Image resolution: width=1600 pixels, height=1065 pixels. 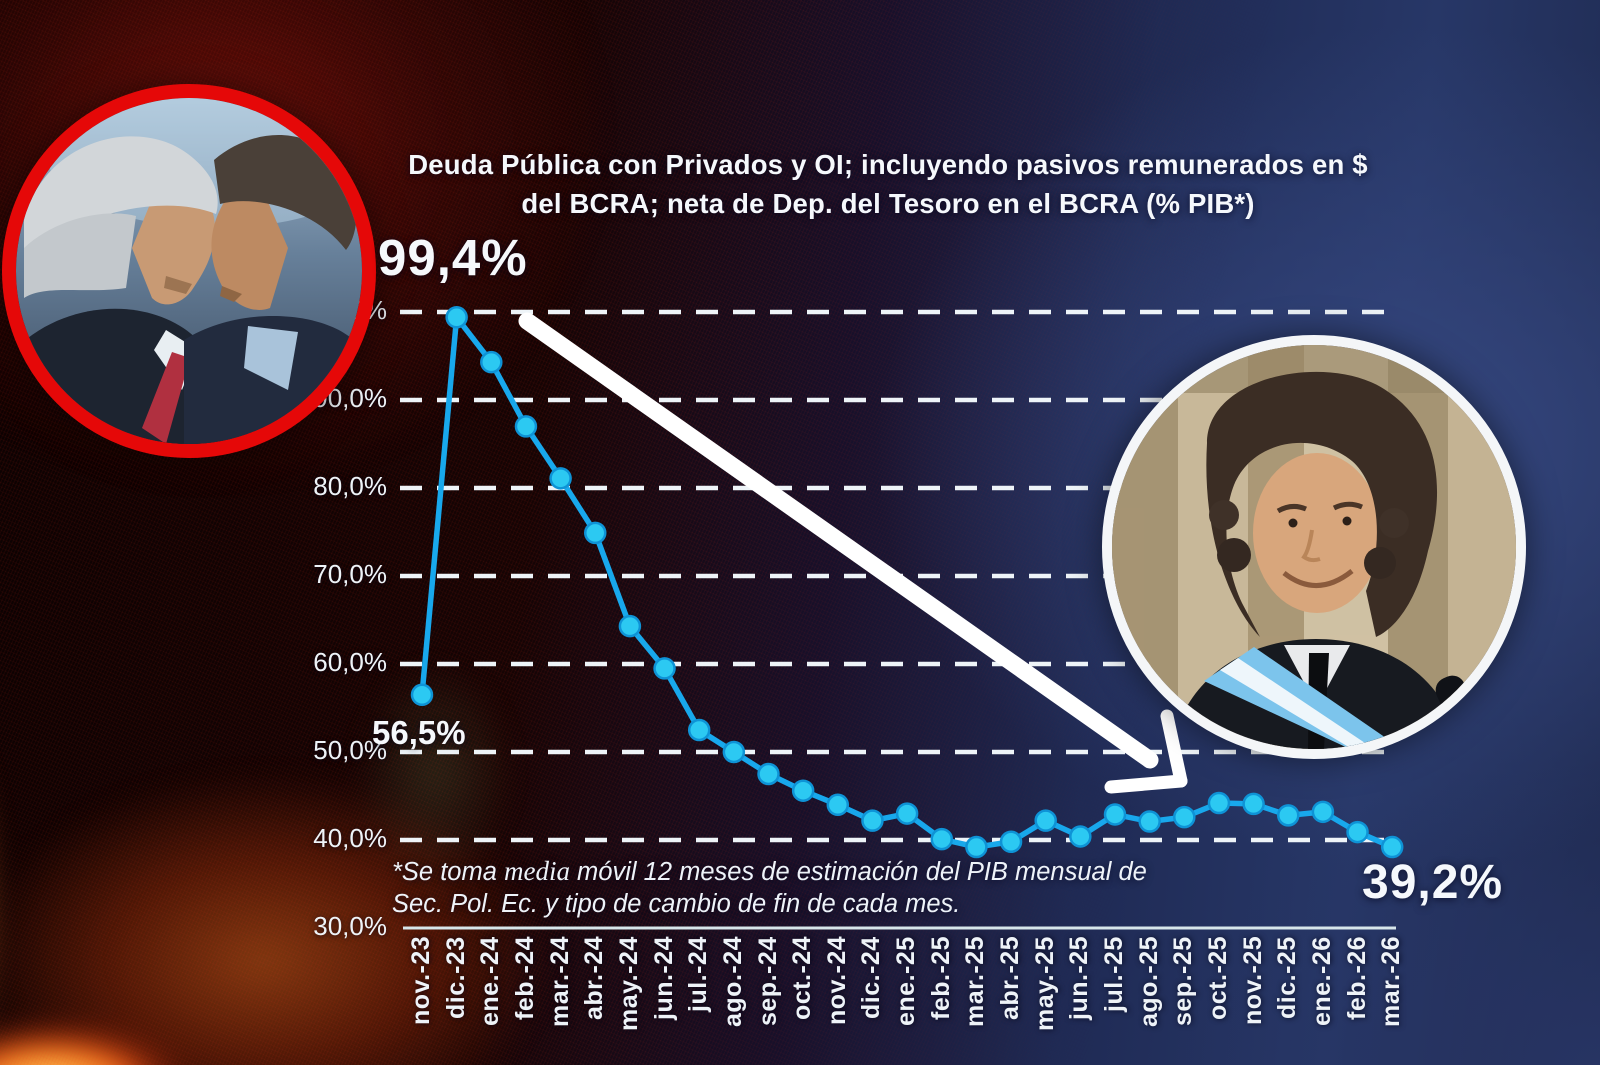 I want to click on data-point-oct24, so click(x=803, y=790).